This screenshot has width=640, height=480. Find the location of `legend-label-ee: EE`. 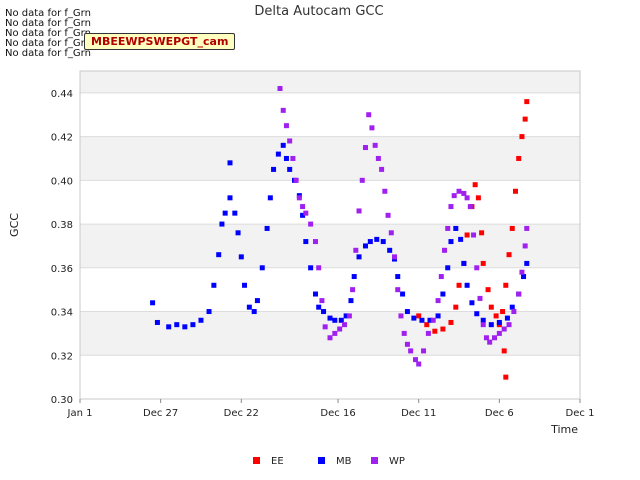

legend-label-ee: EE is located at coordinates (277, 461).